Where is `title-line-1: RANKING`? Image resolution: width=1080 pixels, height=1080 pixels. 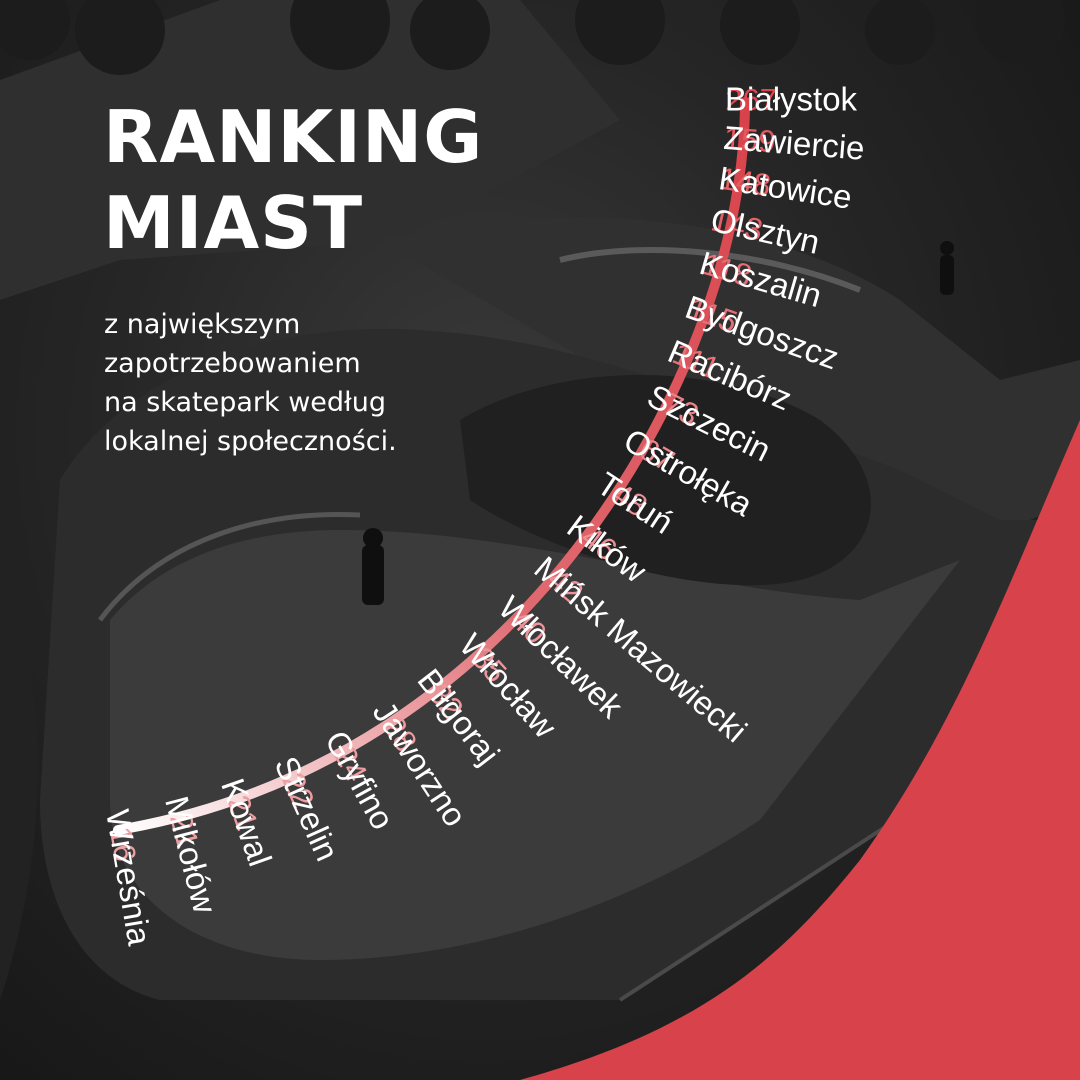 title-line-1: RANKING is located at coordinates (293, 137).